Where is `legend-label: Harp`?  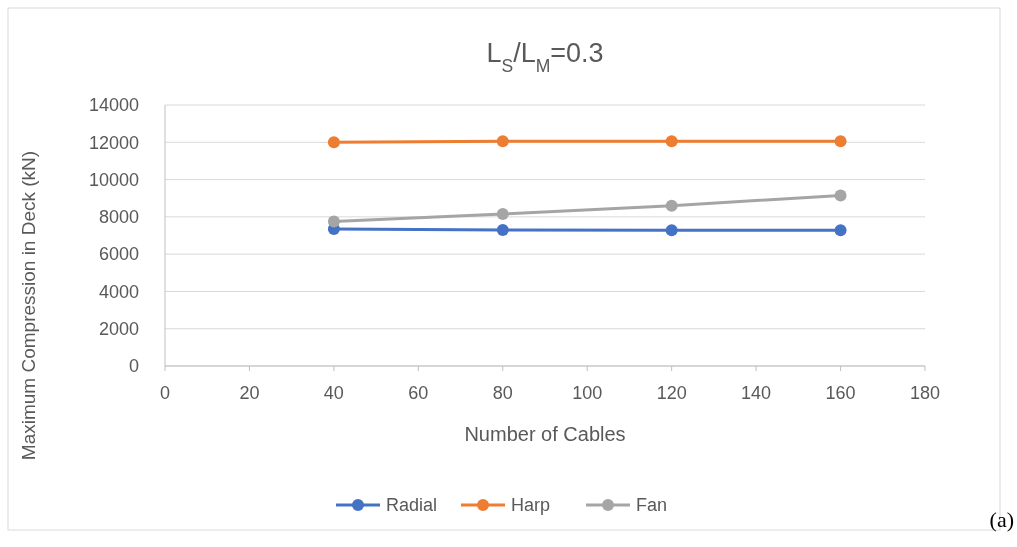
legend-label: Harp is located at coordinates (531, 505).